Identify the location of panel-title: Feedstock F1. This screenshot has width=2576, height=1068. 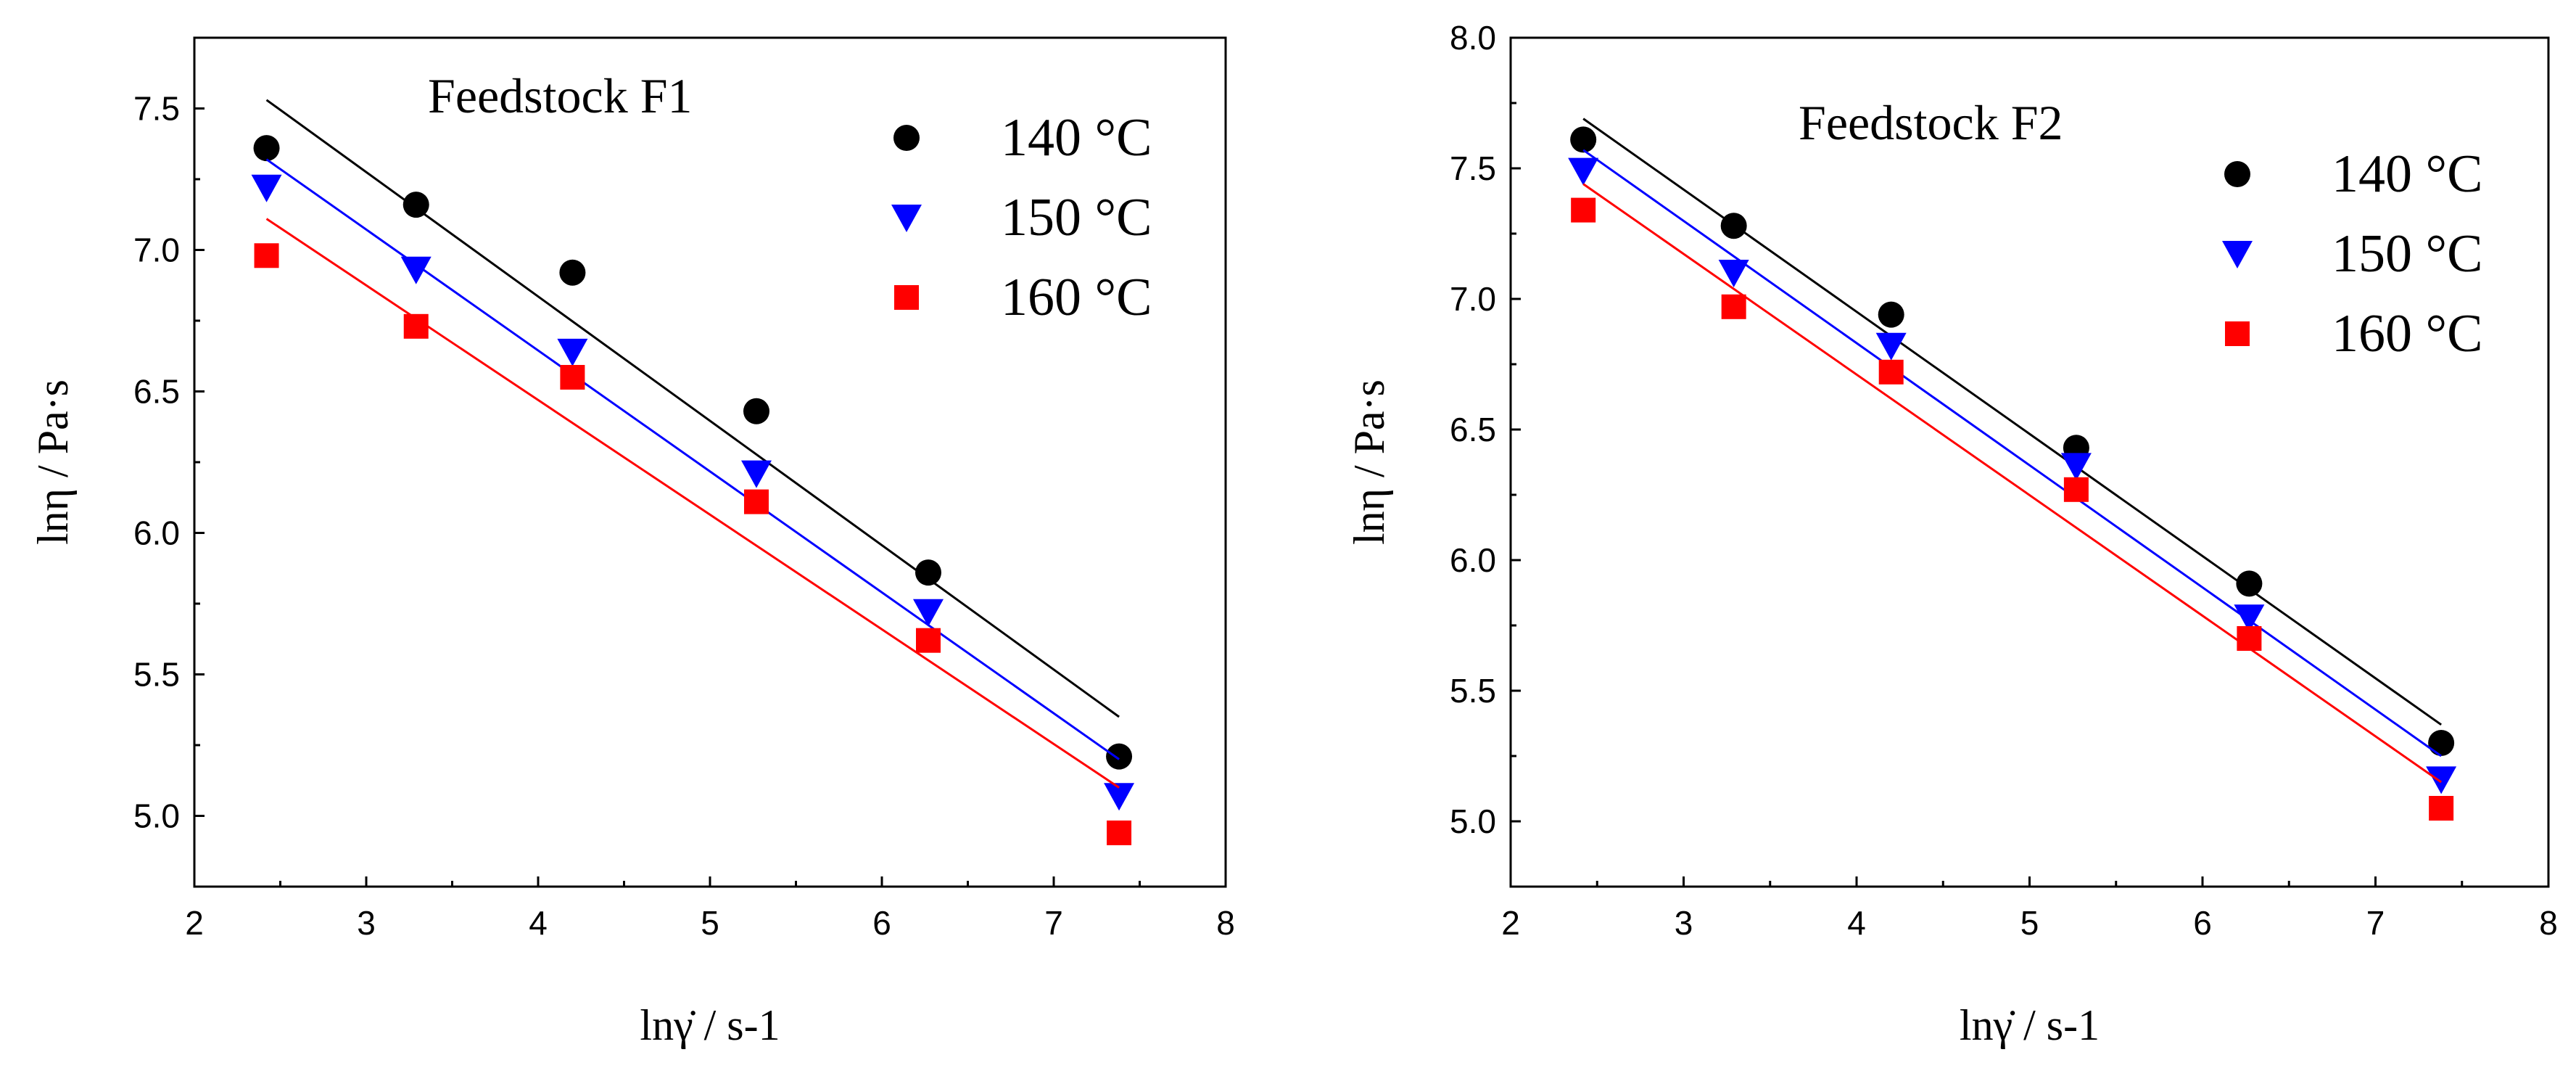
(560, 95).